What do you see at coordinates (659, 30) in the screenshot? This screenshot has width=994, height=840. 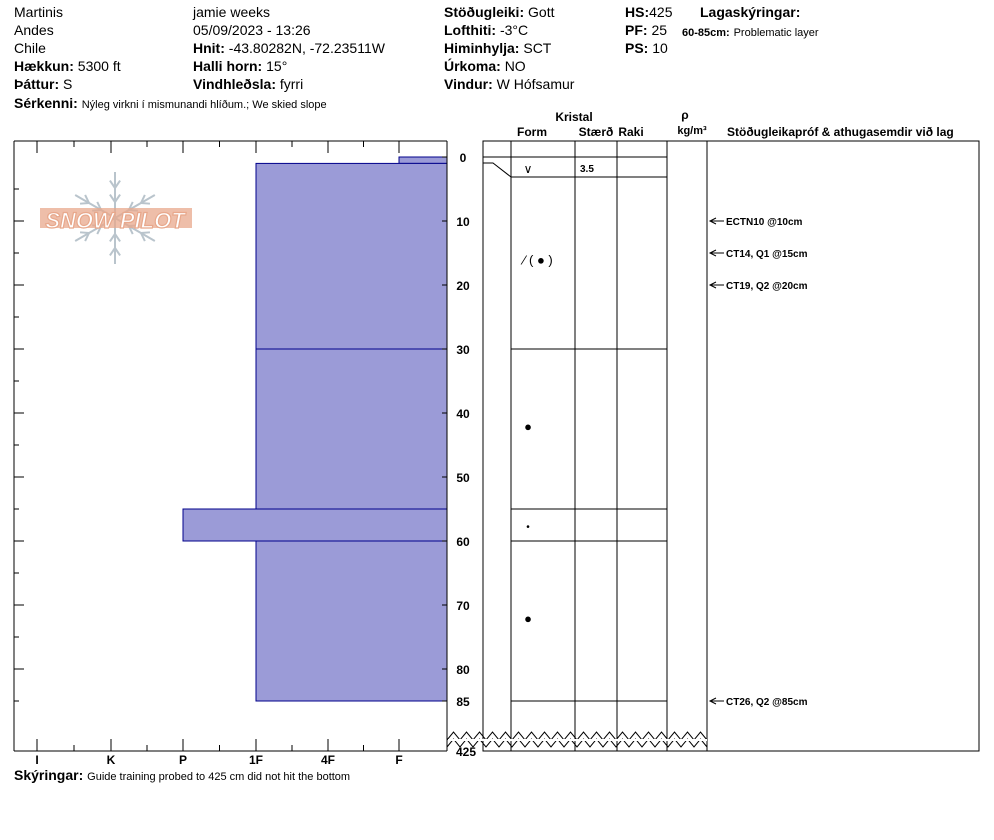 I see `pf-value: 25` at bounding box center [659, 30].